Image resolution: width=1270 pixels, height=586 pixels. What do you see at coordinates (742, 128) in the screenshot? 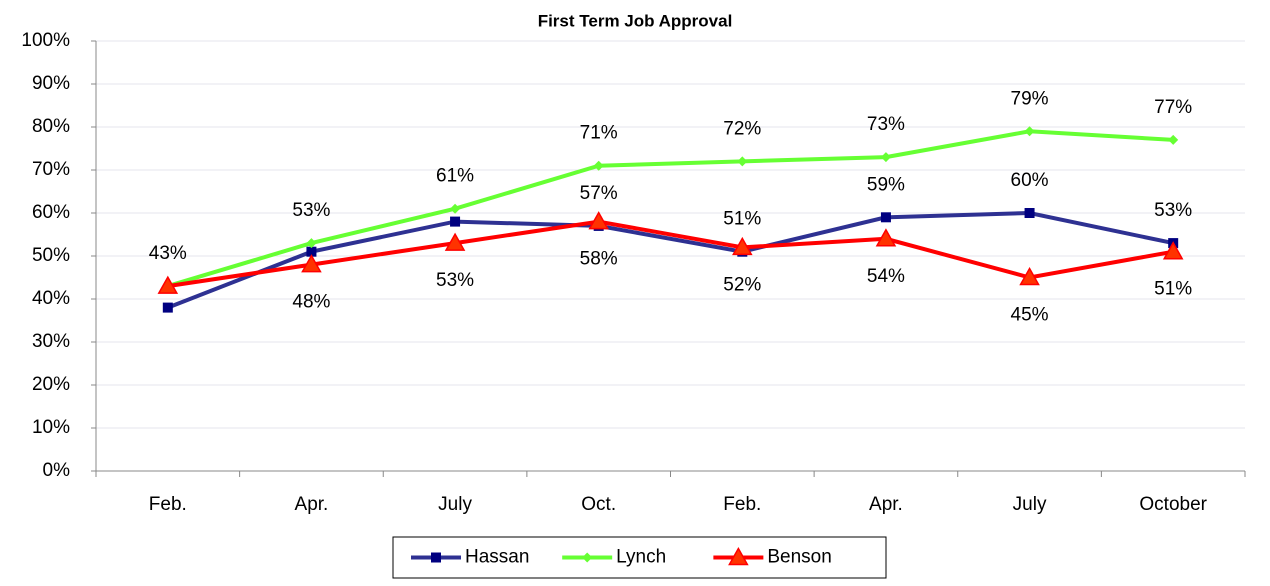
I see `data-label: 72%` at bounding box center [742, 128].